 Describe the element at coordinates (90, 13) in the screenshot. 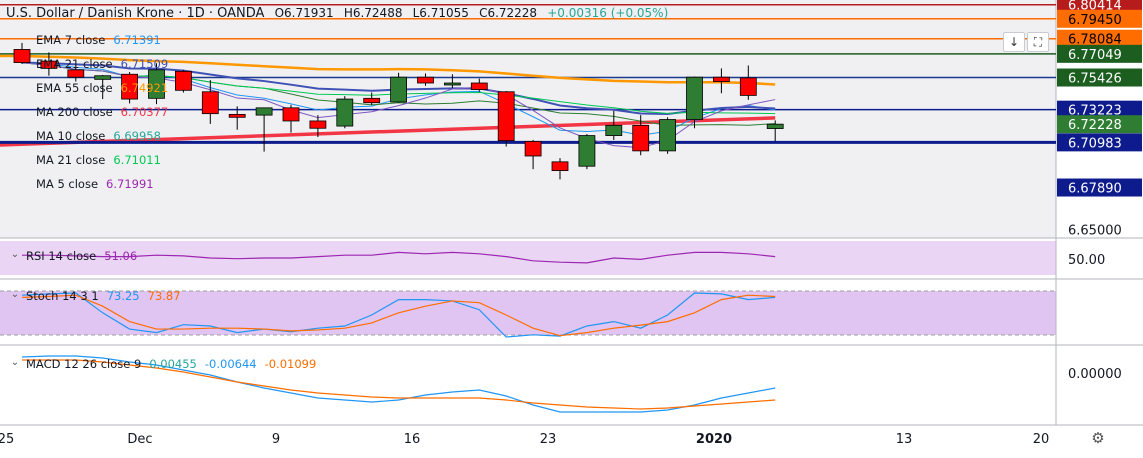

I see `symbol-title: U.S. Dollar / Danish Krone` at that location.